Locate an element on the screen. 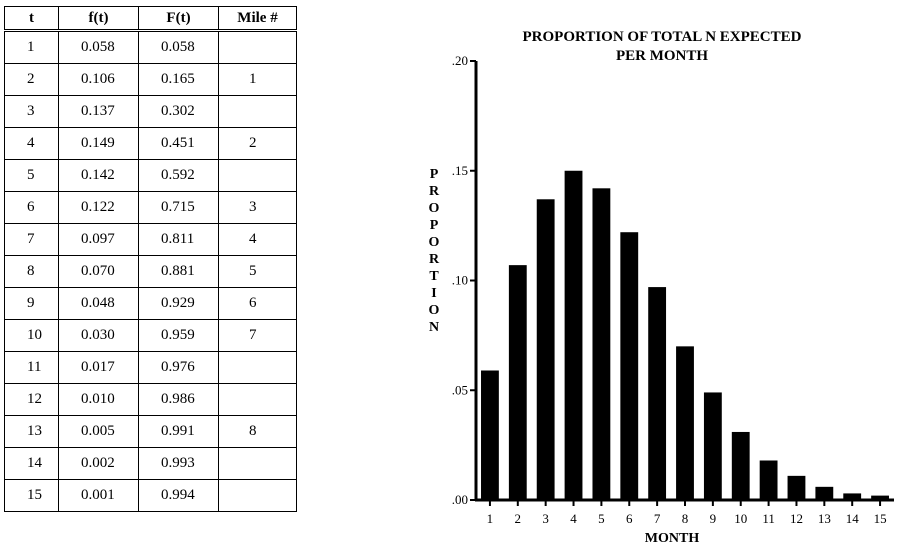 The width and height of the screenshot is (904, 556). table-row: 2 0.106 0.165 1 is located at coordinates (150, 79).